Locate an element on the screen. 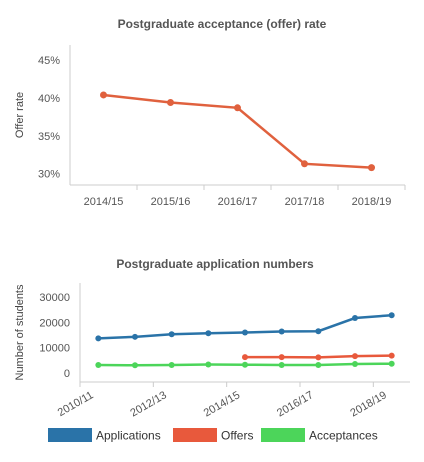 The width and height of the screenshot is (424, 462). y-tick-label: 20000 is located at coordinates (54, 323).